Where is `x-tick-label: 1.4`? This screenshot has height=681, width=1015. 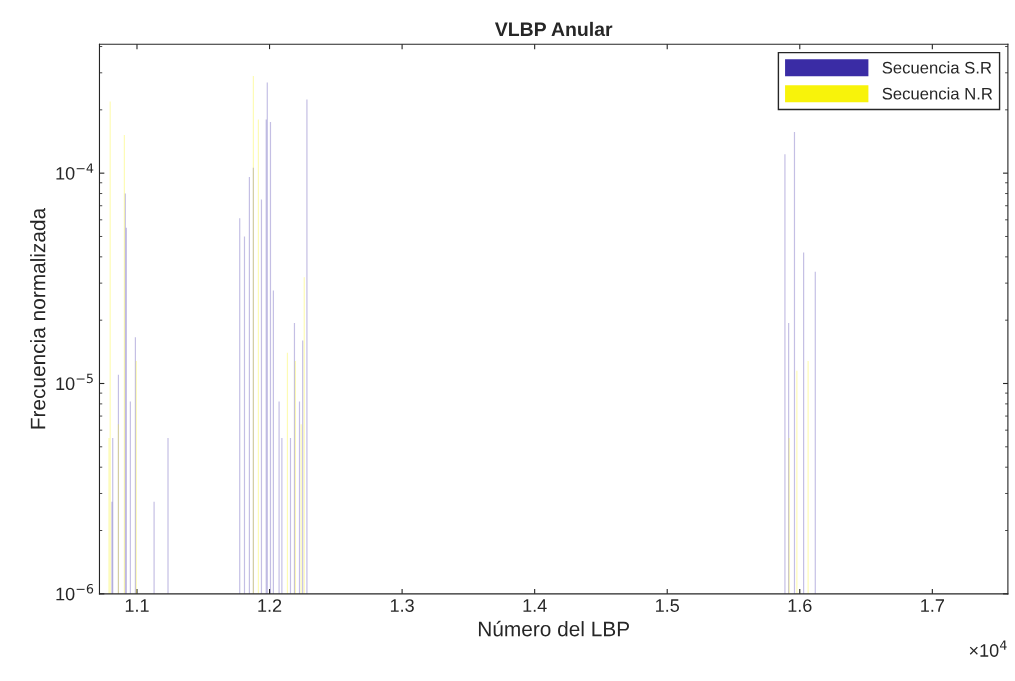
x-tick-label: 1.4 is located at coordinates (535, 605).